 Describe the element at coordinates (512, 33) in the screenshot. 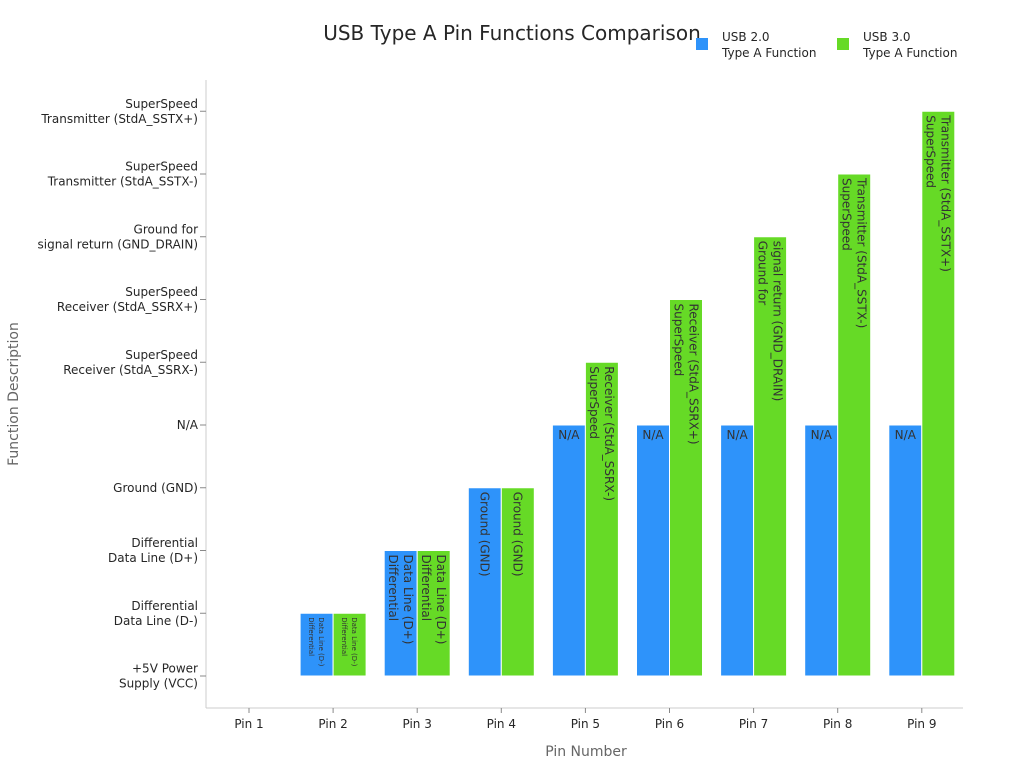

I see `chart-title: USB Type A Pin Functions Comparison` at that location.